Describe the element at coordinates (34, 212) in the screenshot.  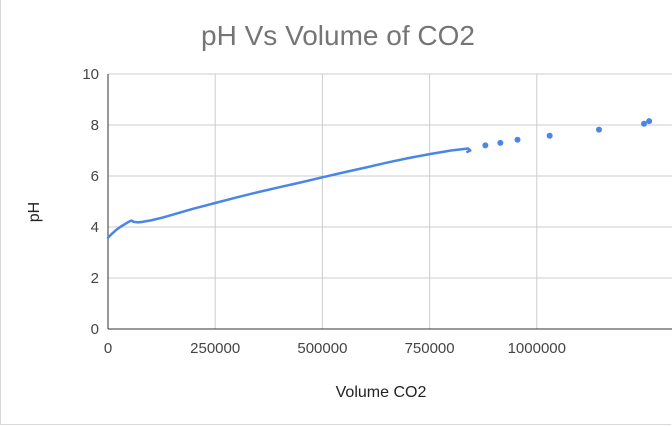
I see `y-axis-label: pH` at that location.